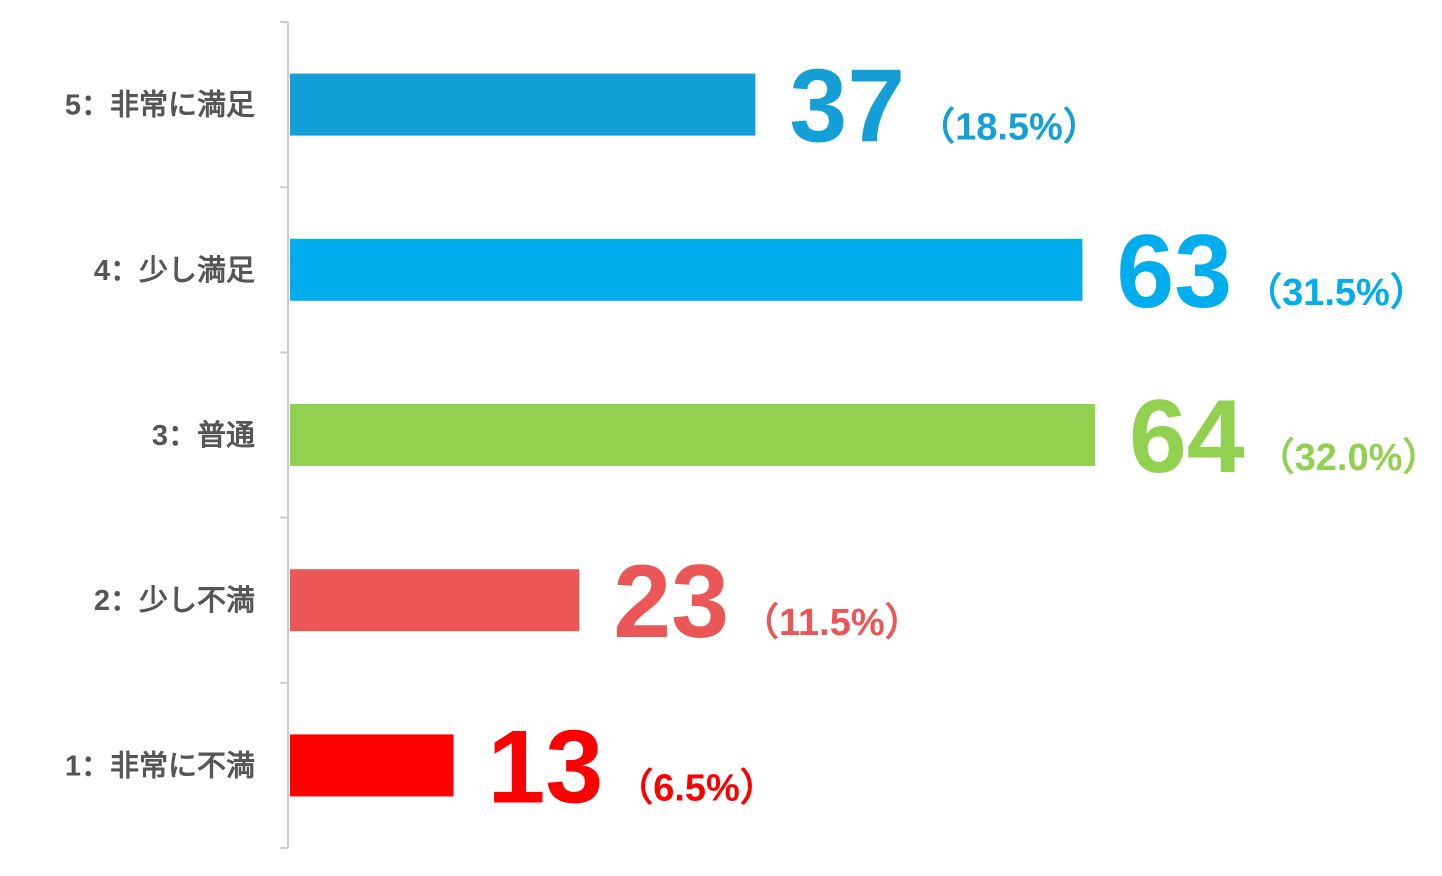 This screenshot has height=876, width=1442. What do you see at coordinates (174, 600) in the screenshot?
I see `category-label: 2：少し不満` at bounding box center [174, 600].